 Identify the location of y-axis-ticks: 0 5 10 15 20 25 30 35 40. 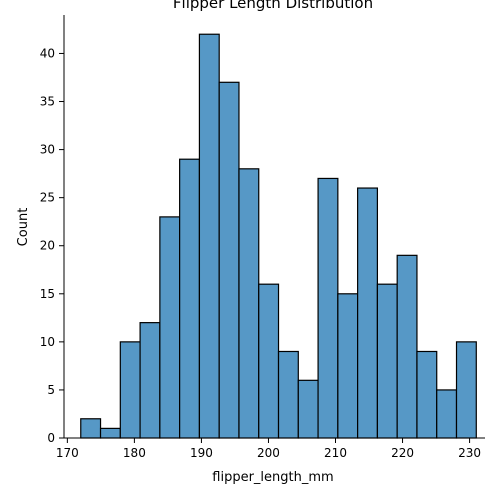
(52, 245).